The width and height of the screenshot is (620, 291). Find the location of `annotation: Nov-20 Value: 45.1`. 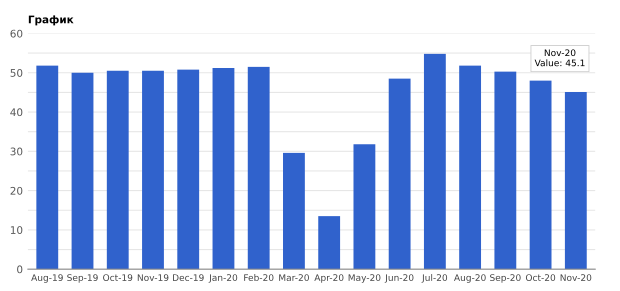

annotation: Nov-20 Value: 45.1 is located at coordinates (559, 57).